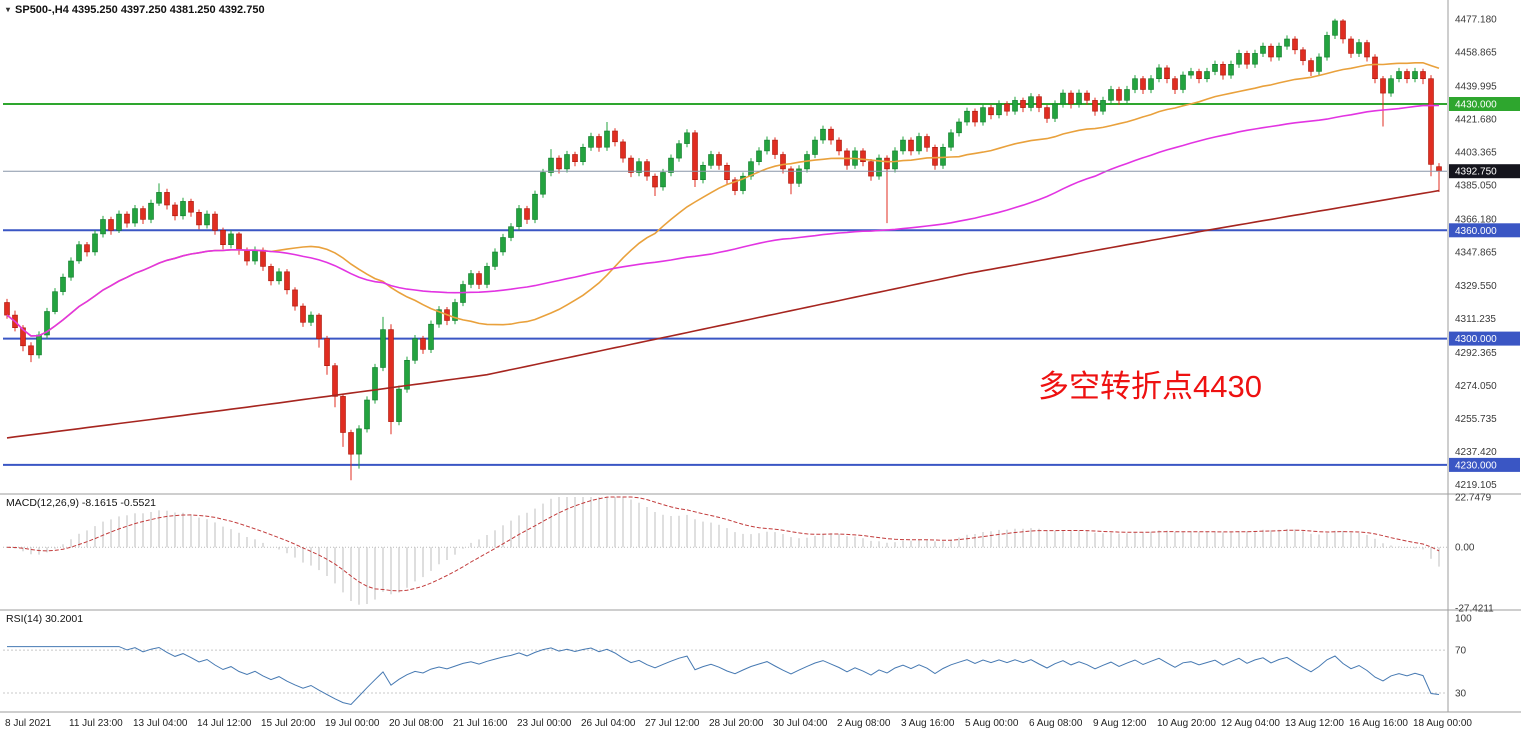 Image resolution: width=1521 pixels, height=735 pixels. I want to click on time-label: 18 Aug 00:00, so click(1442, 723).